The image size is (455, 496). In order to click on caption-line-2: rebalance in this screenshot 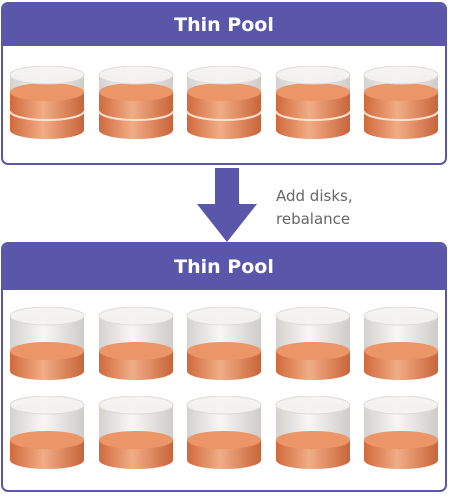, I will do `click(313, 219)`.